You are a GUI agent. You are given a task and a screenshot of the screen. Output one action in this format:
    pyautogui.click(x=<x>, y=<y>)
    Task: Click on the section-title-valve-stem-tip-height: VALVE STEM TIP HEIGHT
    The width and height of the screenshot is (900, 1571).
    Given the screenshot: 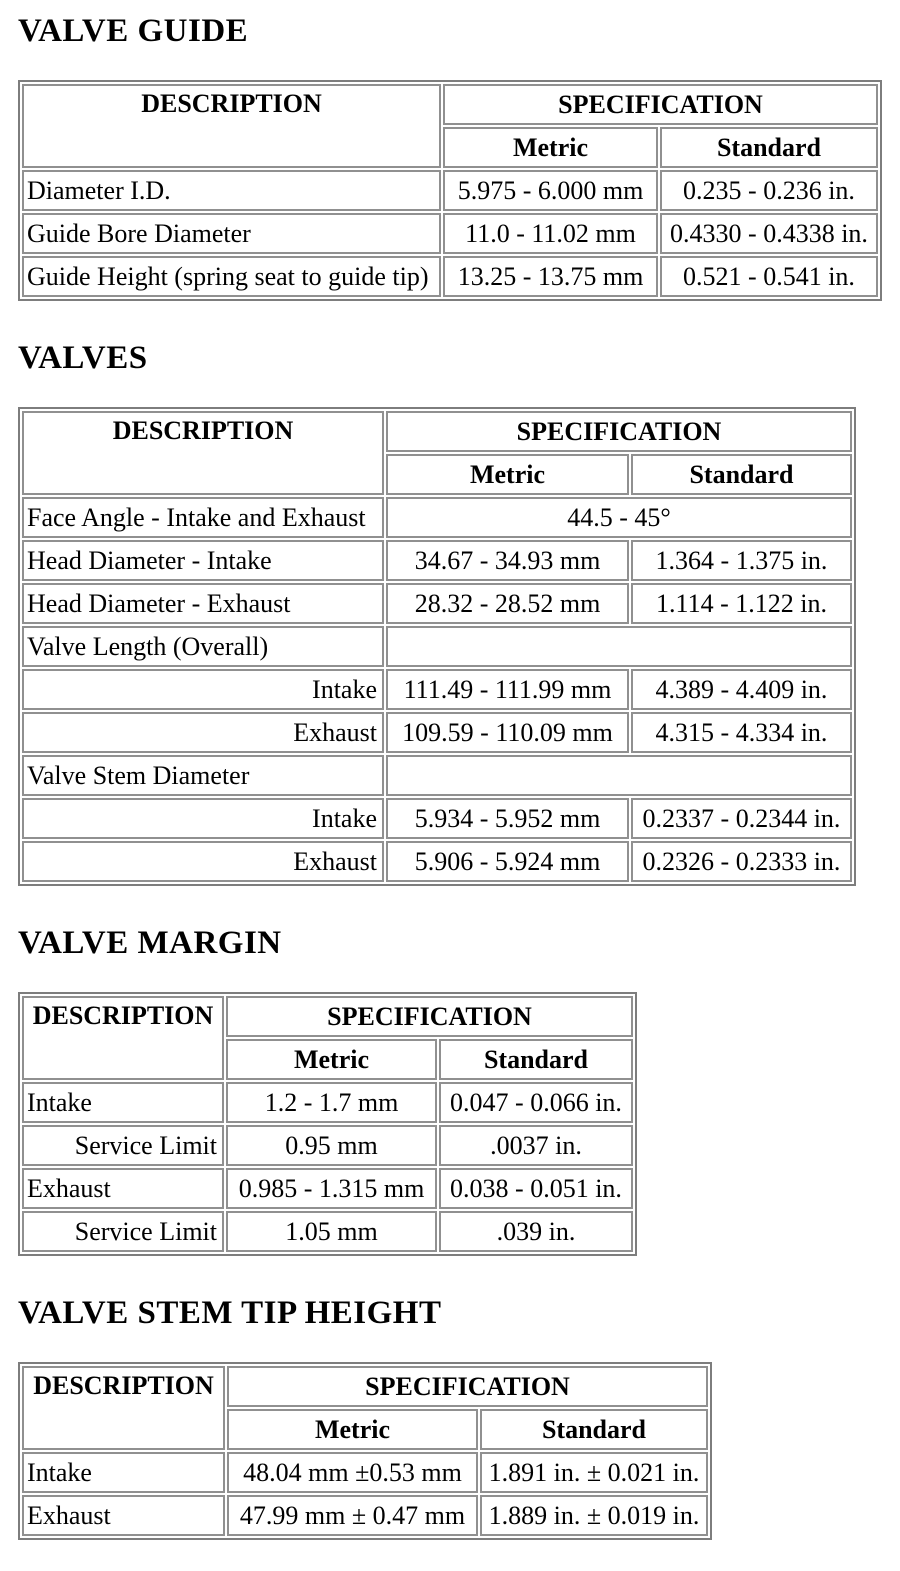 What is the action you would take?
    pyautogui.click(x=230, y=1313)
    